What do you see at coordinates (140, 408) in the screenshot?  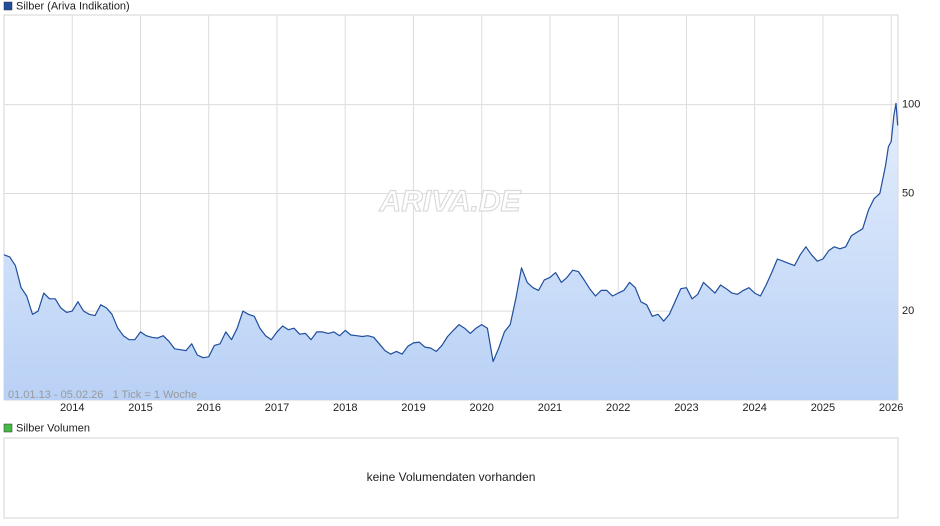 I see `x-tick-label: 2015` at bounding box center [140, 408].